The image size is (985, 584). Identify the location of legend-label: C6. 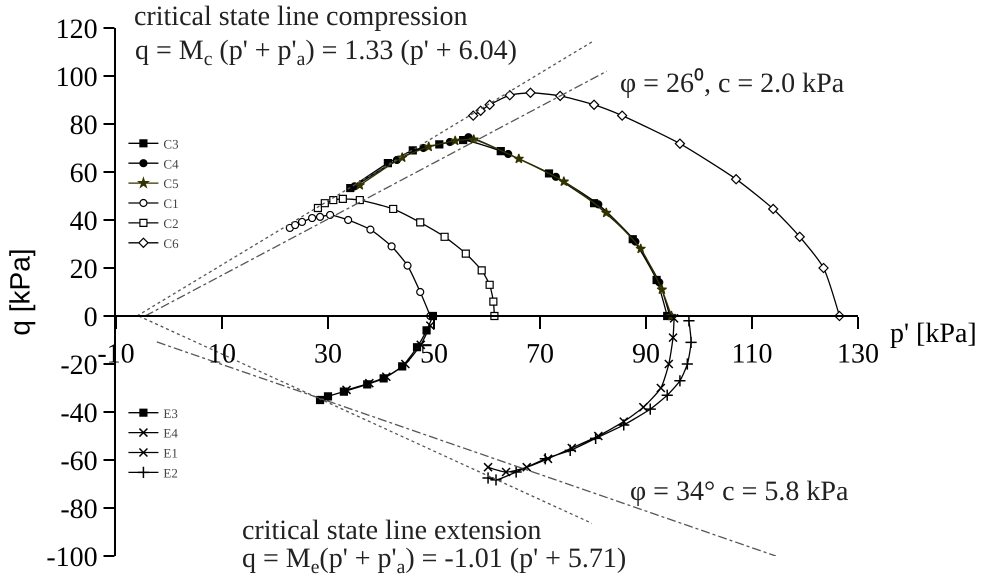
(171, 243).